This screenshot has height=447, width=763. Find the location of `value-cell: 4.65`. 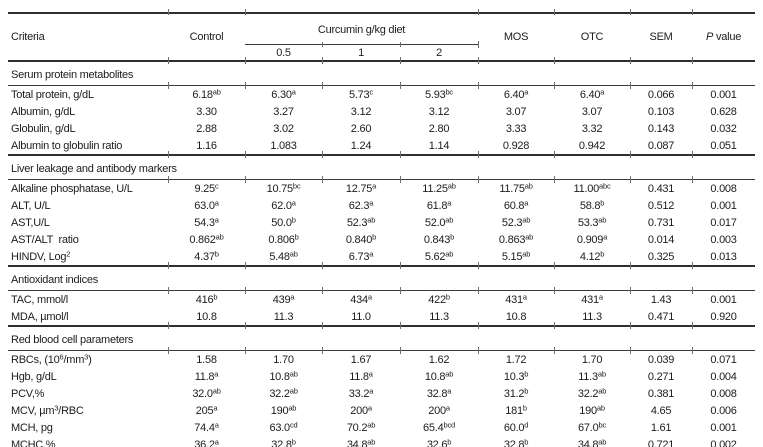

value-cell: 4.65 is located at coordinates (661, 410).